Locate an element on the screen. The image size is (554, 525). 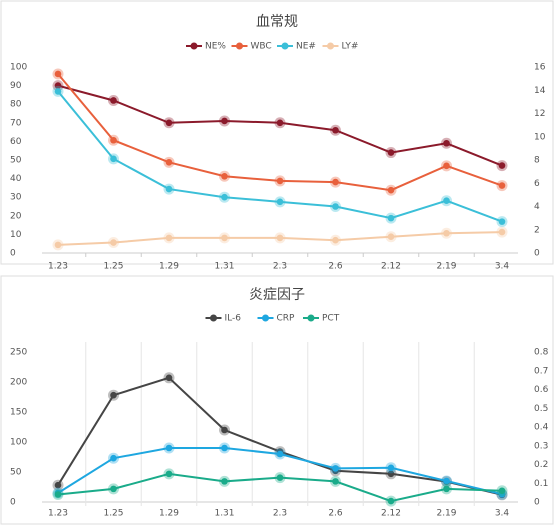
x-tick-label: 2.3 is located at coordinates (280, 267).